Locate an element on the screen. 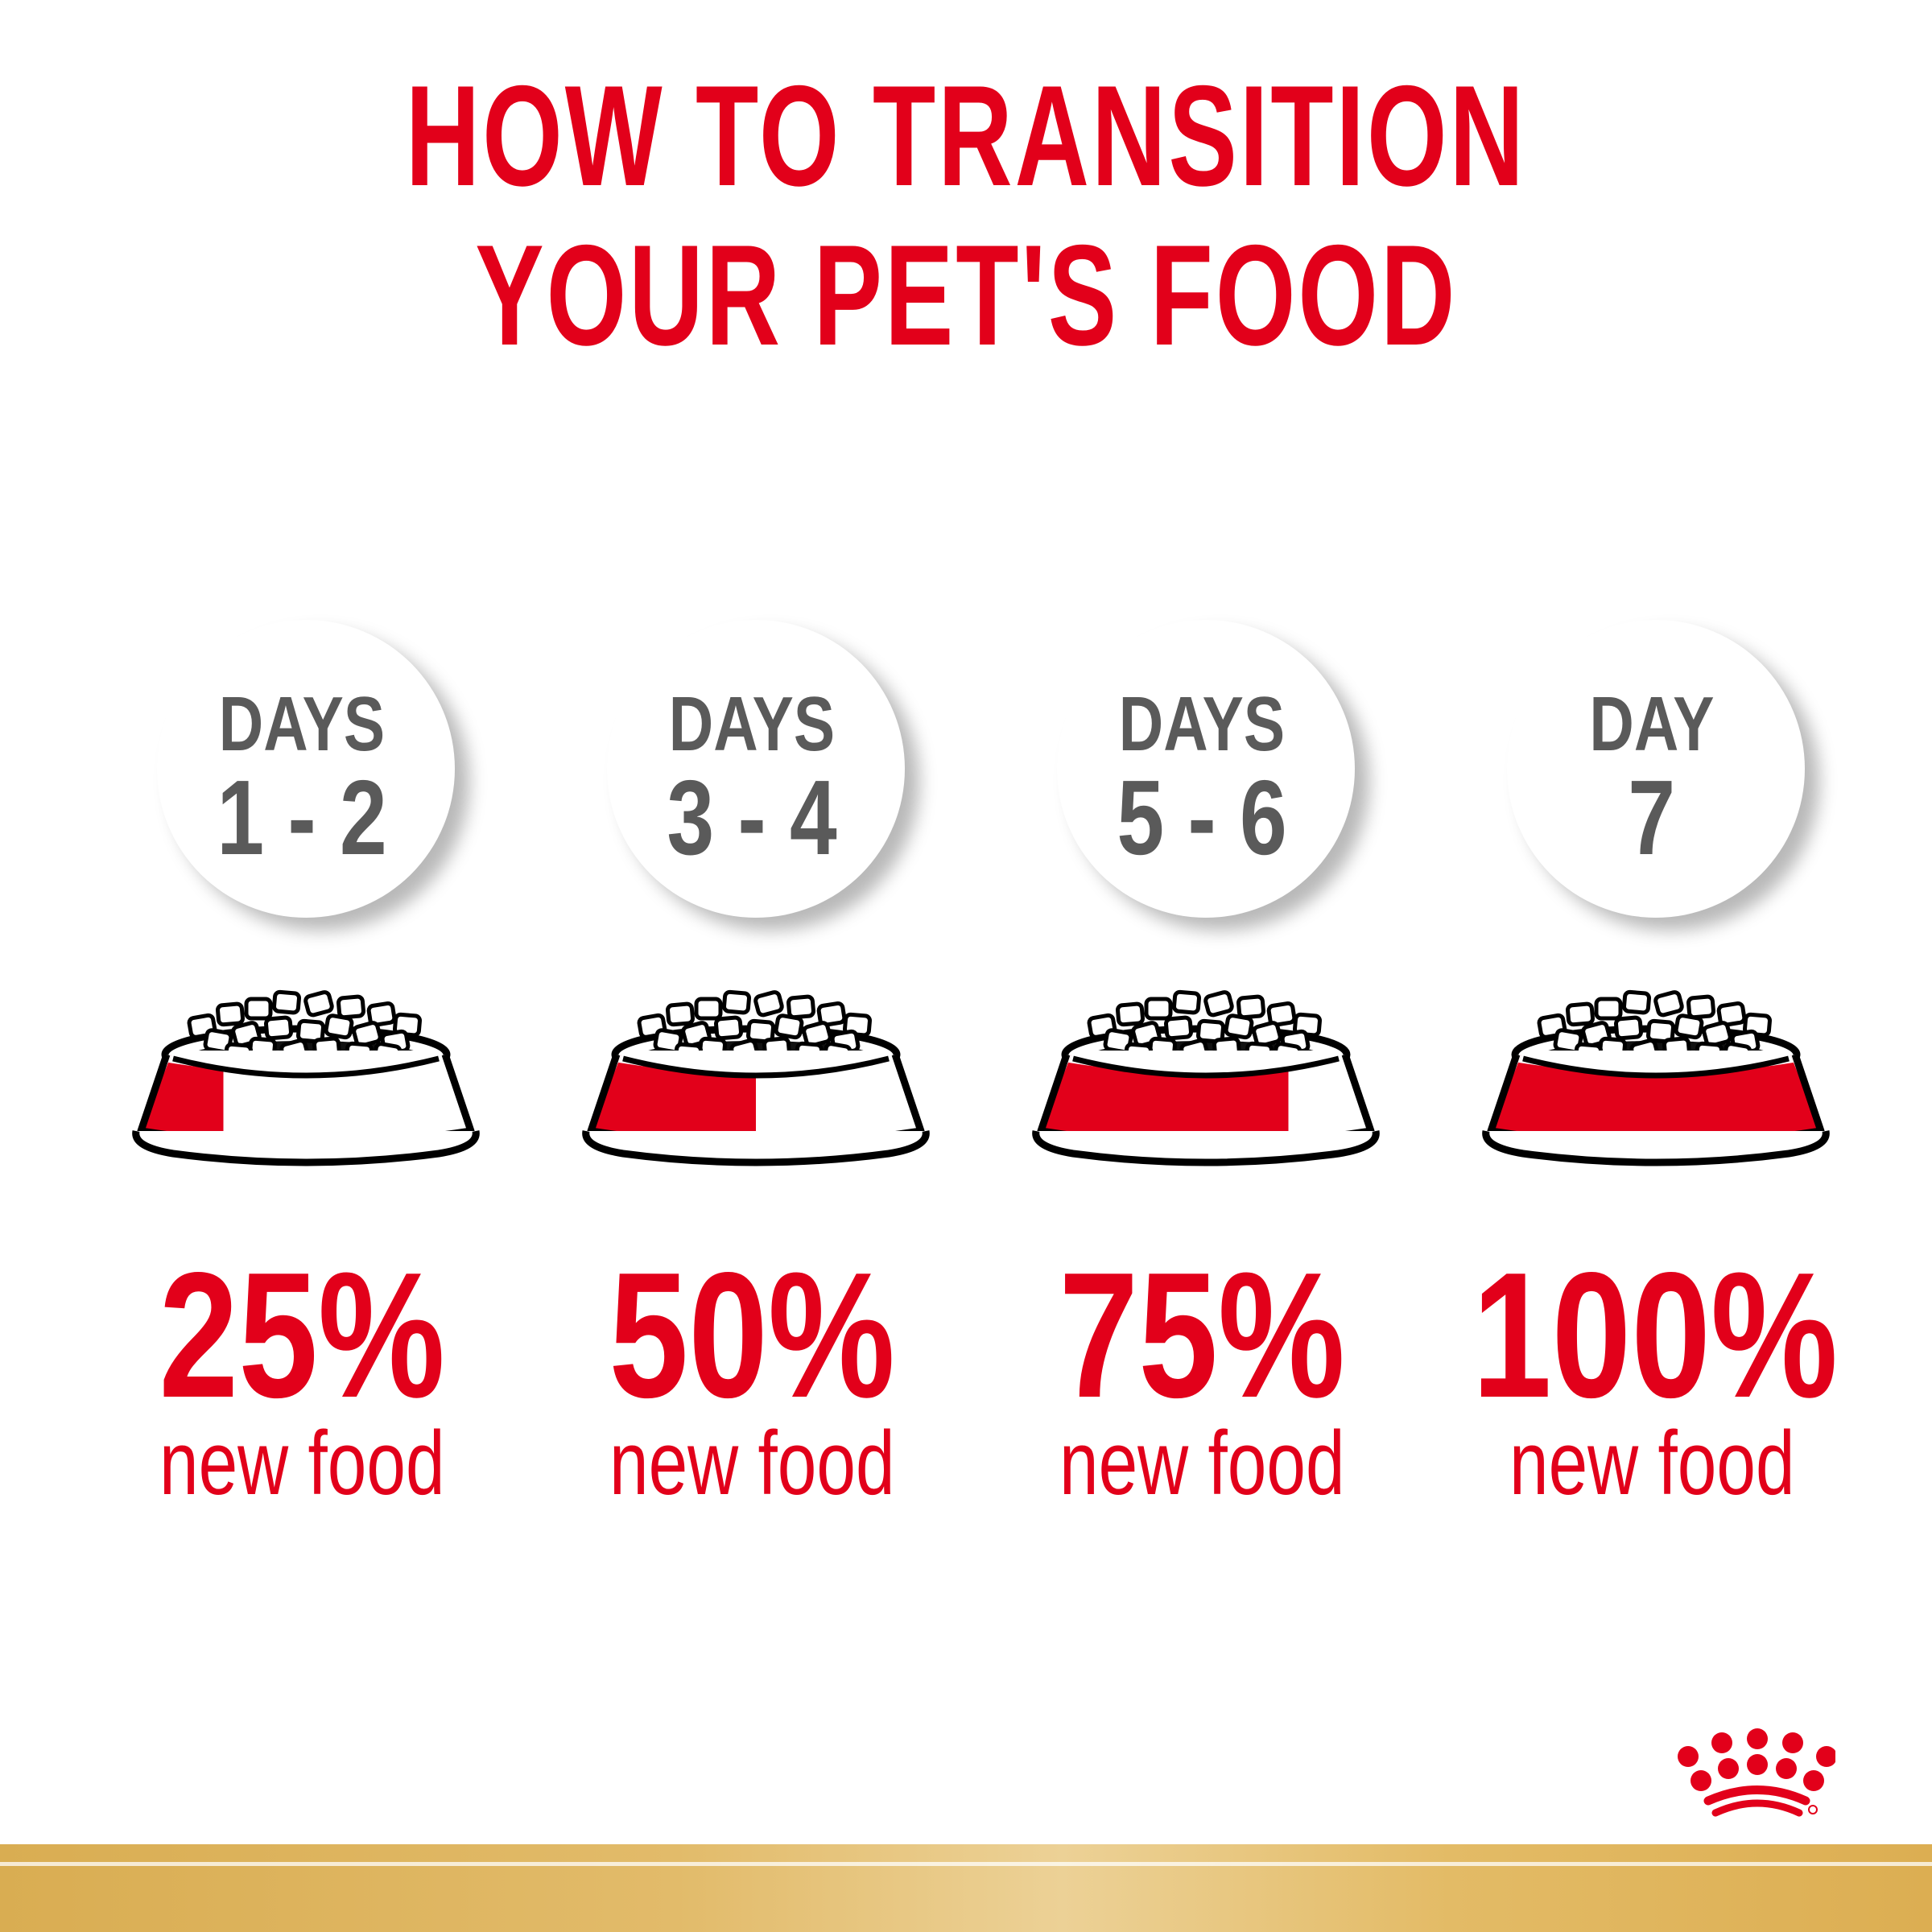 The width and height of the screenshot is (1932, 1932). percent-text: 50% is located at coordinates (752, 1335).